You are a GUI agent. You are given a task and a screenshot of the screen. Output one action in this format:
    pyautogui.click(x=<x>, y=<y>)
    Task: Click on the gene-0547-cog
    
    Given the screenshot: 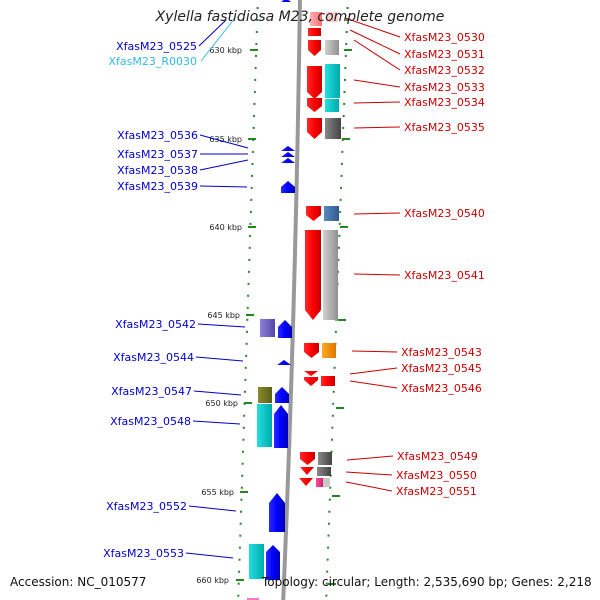 What is the action you would take?
    pyautogui.click(x=265, y=395)
    